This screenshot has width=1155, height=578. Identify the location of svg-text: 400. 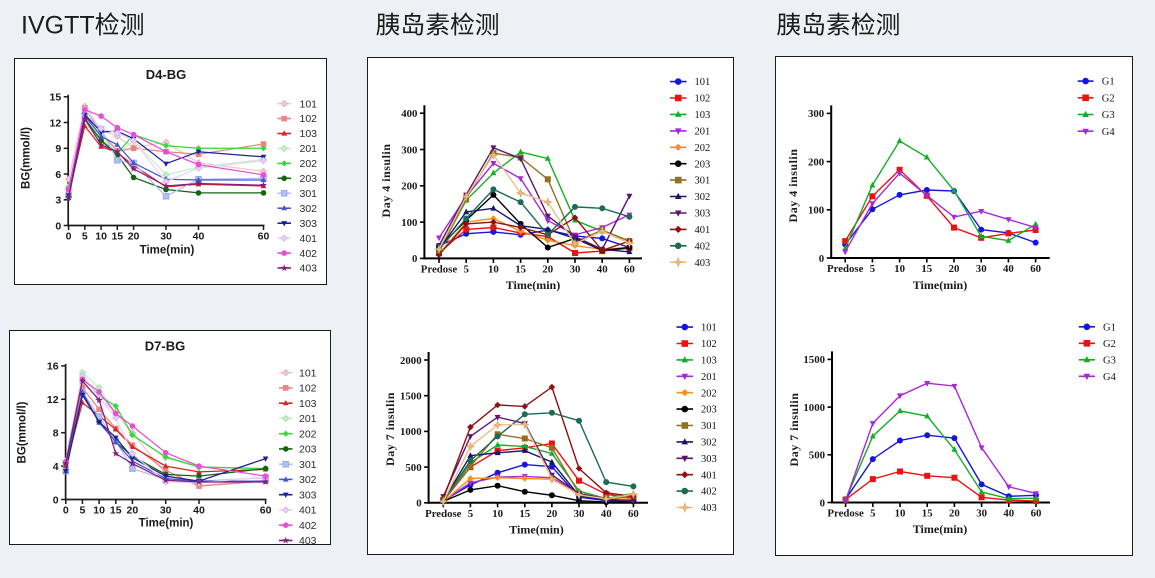
(409, 114).